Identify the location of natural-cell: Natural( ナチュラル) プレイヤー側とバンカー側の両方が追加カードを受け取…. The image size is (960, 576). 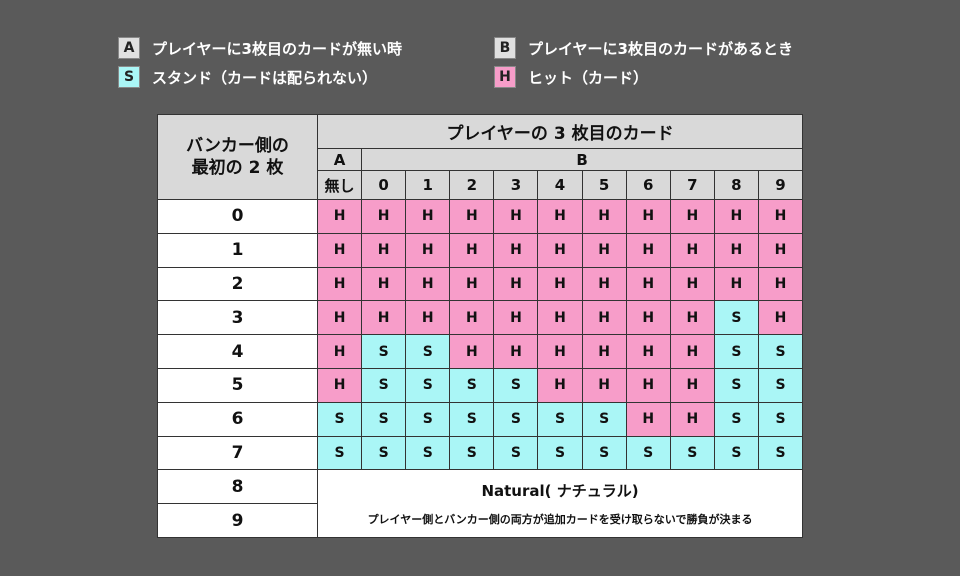
(560, 503).